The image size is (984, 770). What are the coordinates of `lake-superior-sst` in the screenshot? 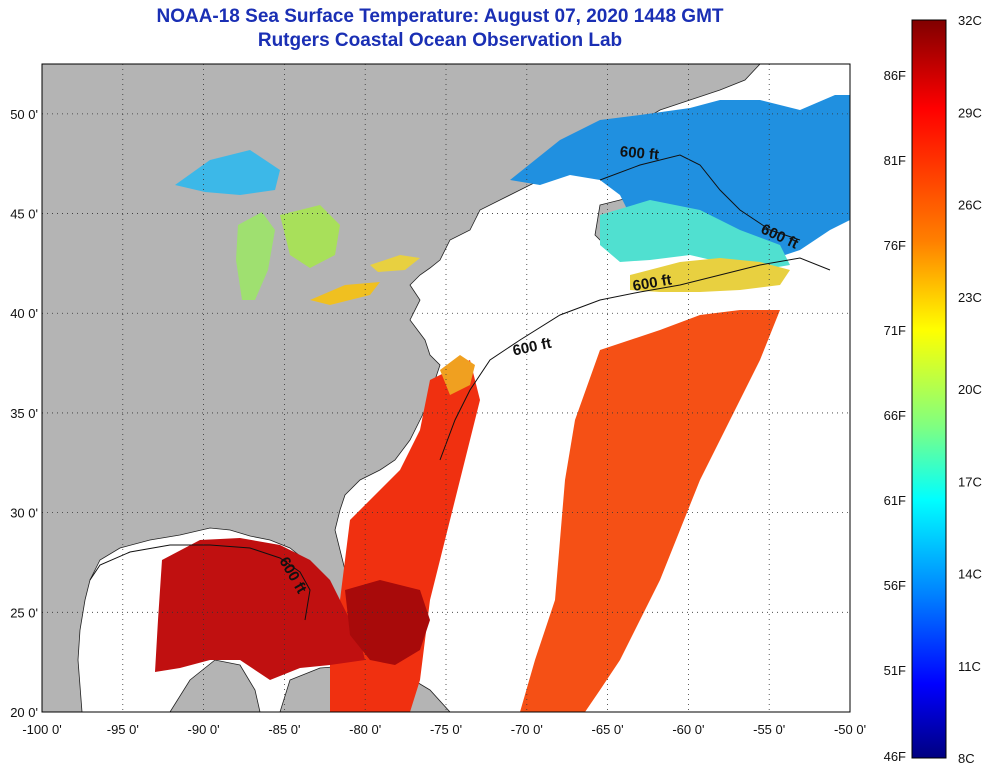 It's located at (227, 172).